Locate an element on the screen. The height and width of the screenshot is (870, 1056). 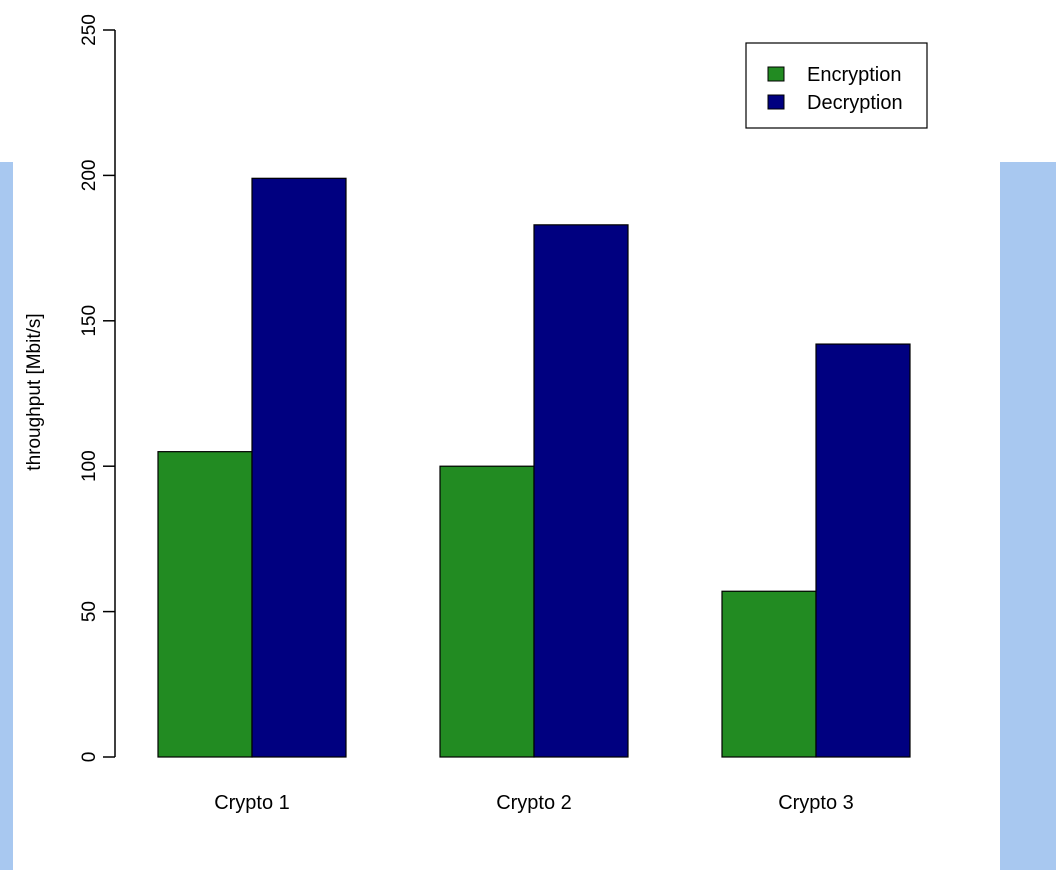
x-axis-labels: Crypto 1 Crypto 2 Crypto 3 is located at coordinates (534, 803).